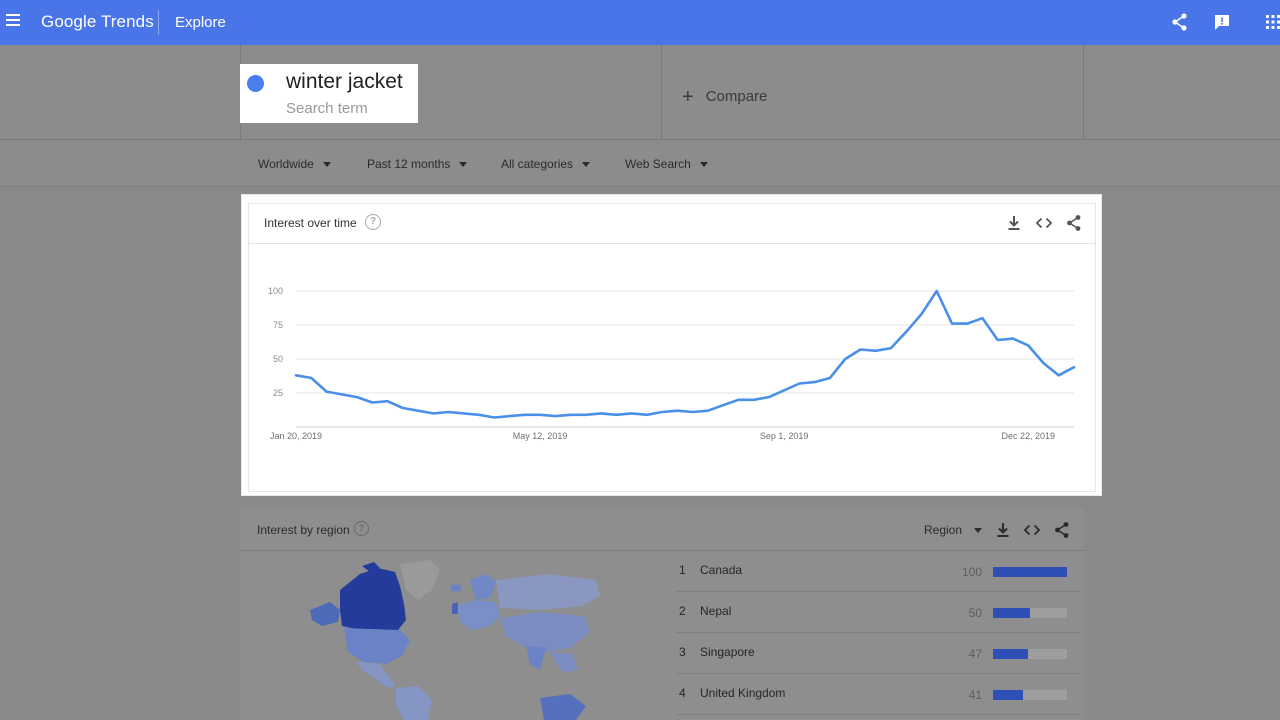  What do you see at coordinates (278, 393) in the screenshot?
I see `y-tick-label: 25` at bounding box center [278, 393].